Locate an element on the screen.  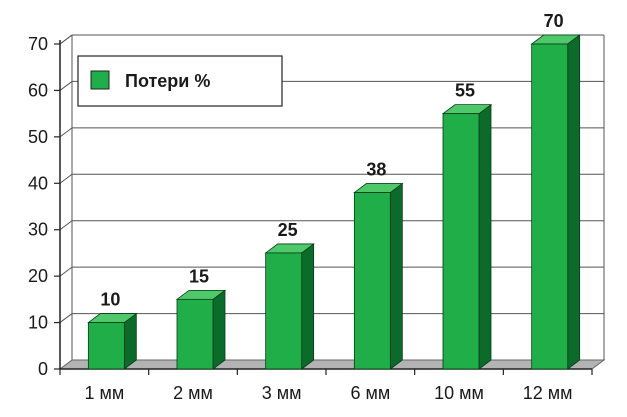
x-tick-label: 1 мм is located at coordinates (104, 393).